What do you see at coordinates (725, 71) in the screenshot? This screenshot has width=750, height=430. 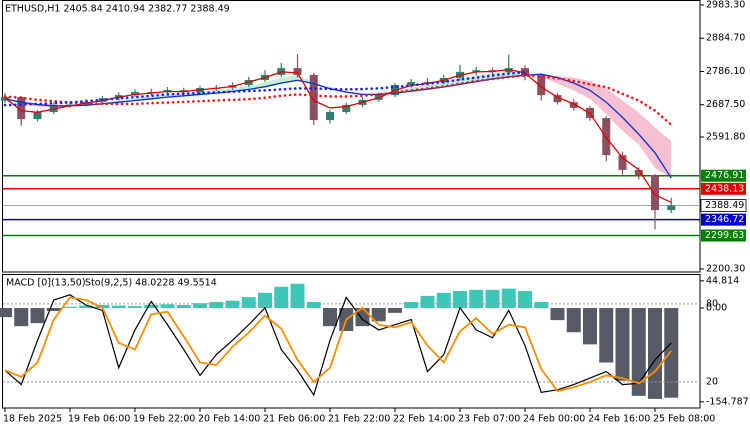 I see `y-tick-label: 2786.10` at bounding box center [725, 71].